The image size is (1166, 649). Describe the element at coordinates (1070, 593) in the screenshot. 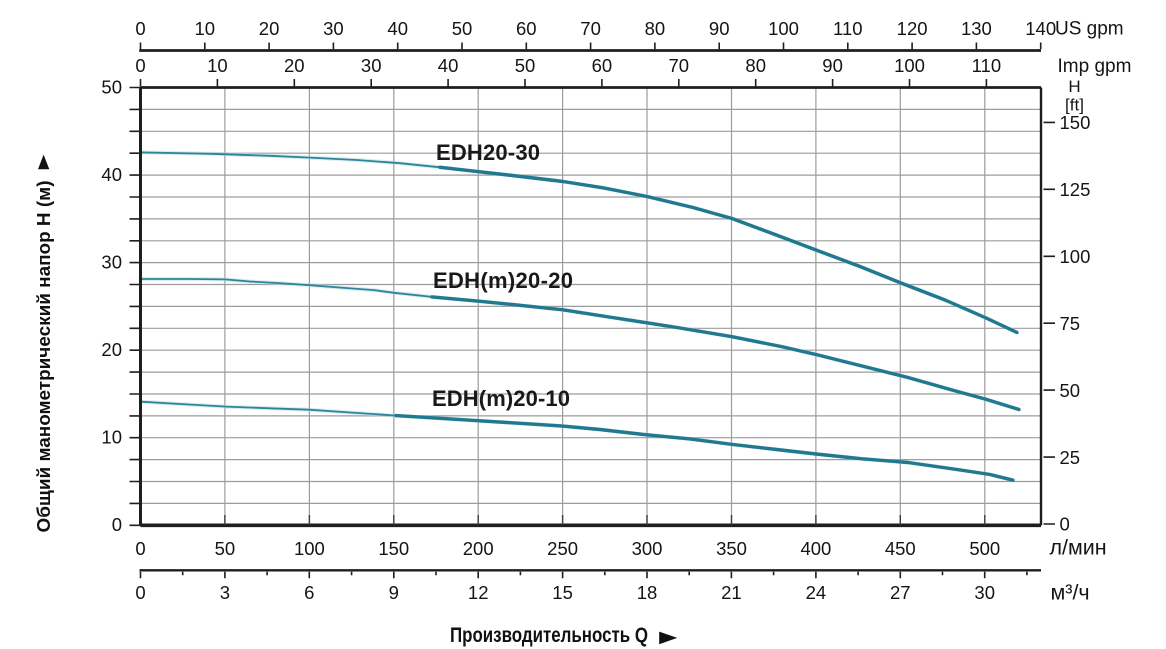

I see `svg-text: м³/ч` at that location.